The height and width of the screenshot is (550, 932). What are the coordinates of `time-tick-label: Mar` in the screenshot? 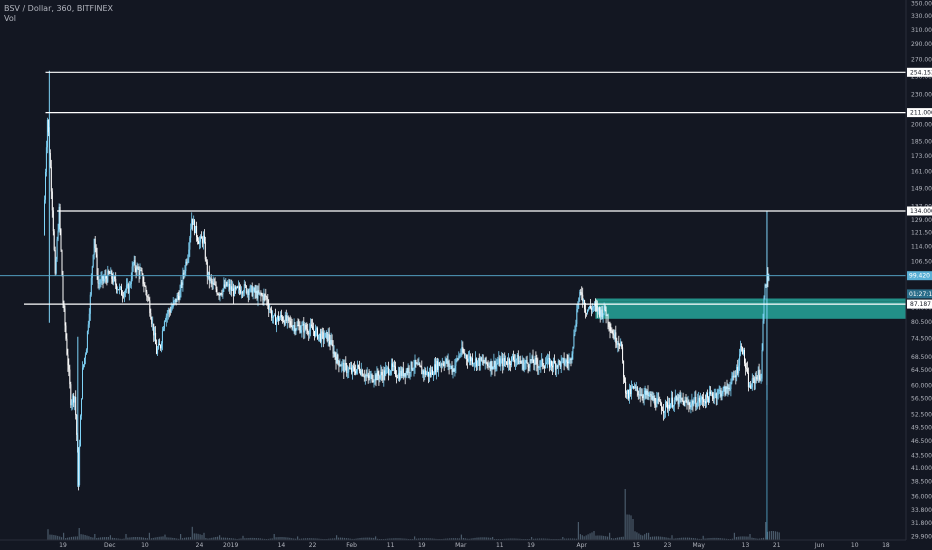 It's located at (461, 545).